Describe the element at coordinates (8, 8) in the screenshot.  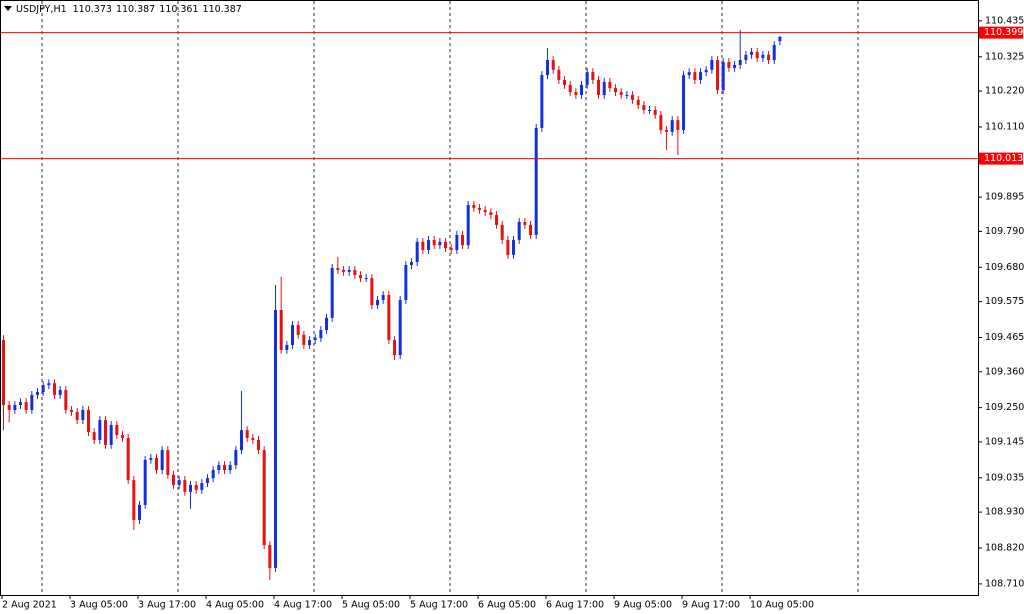
I see `menu-arrow` at that location.